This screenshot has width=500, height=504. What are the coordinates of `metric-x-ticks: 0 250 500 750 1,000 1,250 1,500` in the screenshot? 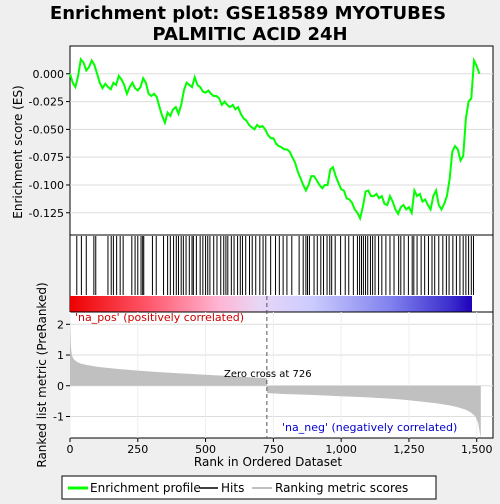 It's located at (280, 447).